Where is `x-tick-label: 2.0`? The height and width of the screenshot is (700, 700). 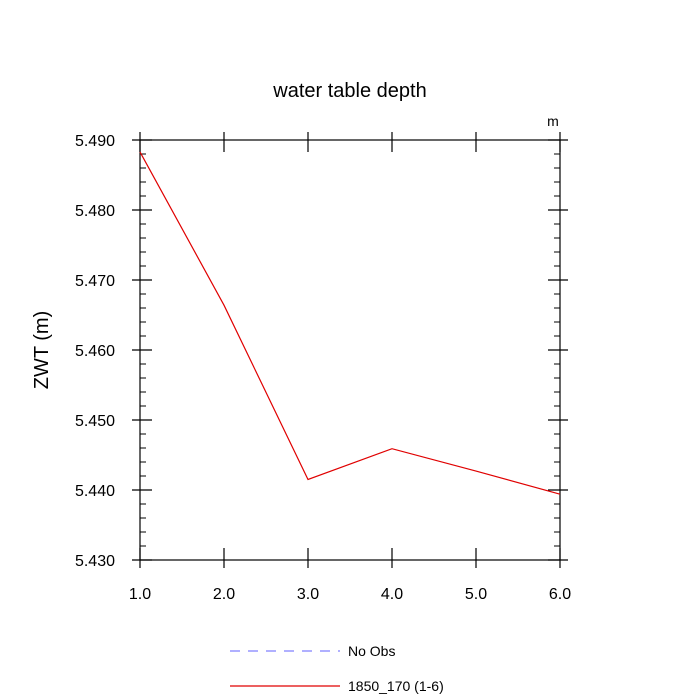
x-tick-label: 2.0 is located at coordinates (224, 594).